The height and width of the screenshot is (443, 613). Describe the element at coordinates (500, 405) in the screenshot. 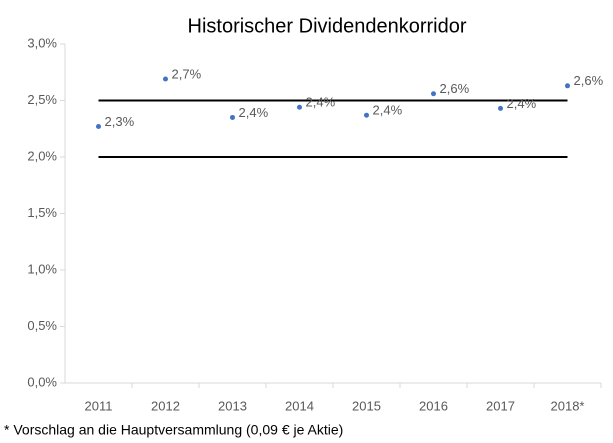

I see `x-tick-label: 2017` at that location.